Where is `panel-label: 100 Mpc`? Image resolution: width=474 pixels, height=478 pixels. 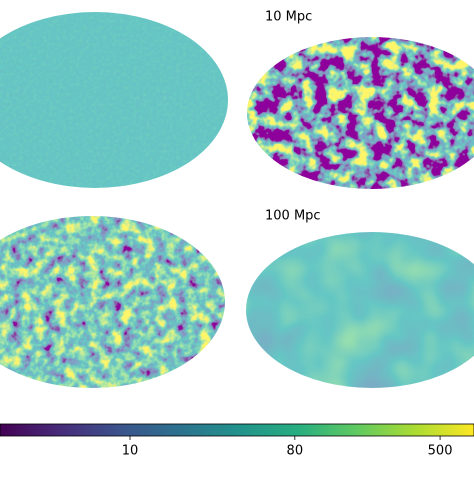 panel-label: 100 Mpc is located at coordinates (293, 216).